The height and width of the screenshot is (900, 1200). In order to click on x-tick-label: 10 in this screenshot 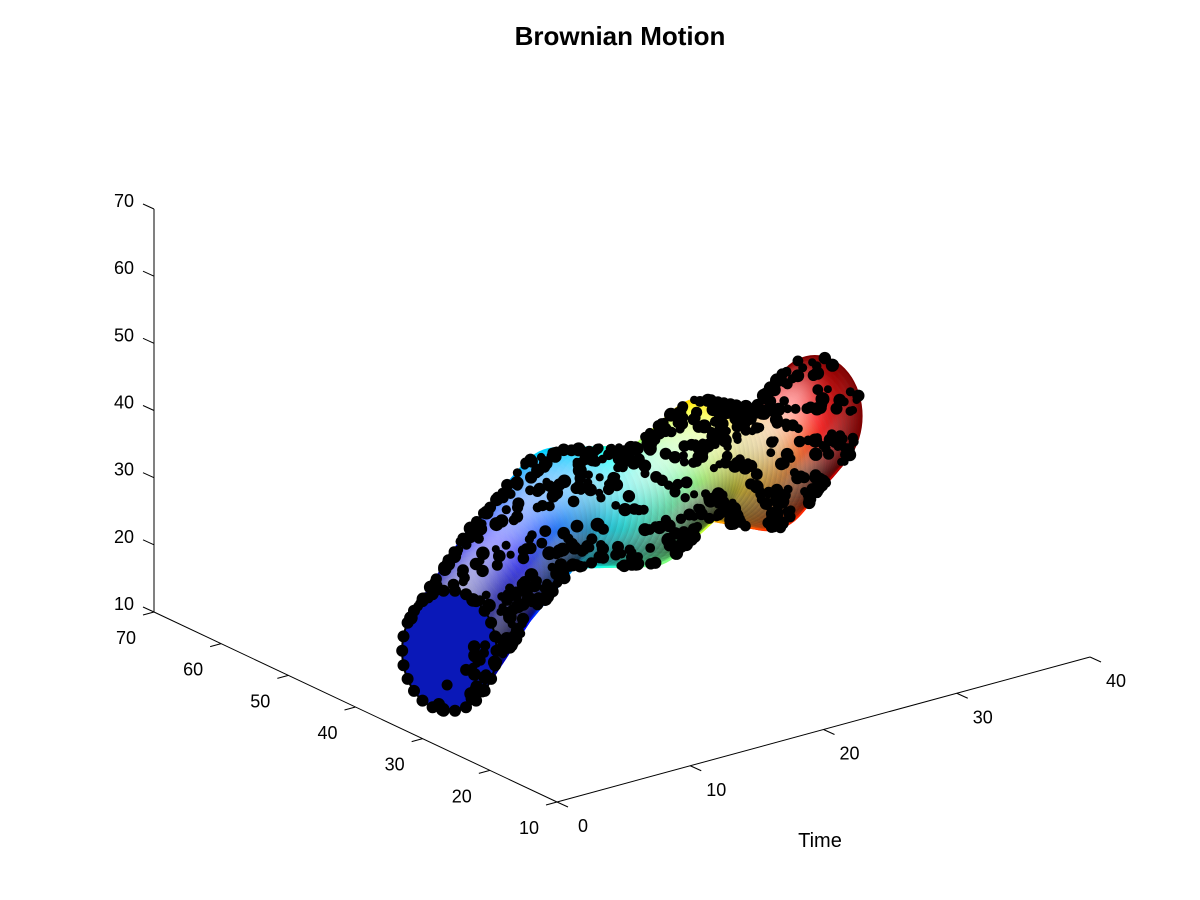, I will do `click(716, 790)`.